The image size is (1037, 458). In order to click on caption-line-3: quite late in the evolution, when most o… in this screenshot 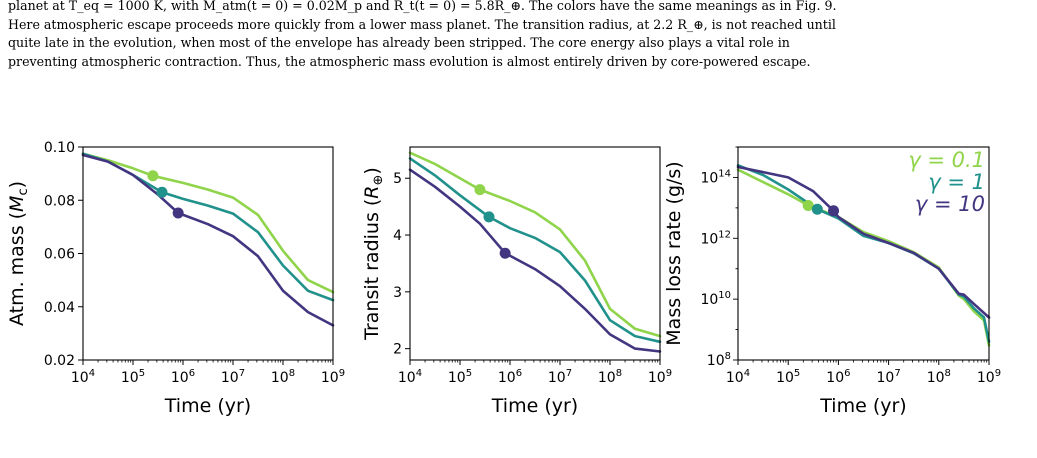, I will do `click(399, 43)`.